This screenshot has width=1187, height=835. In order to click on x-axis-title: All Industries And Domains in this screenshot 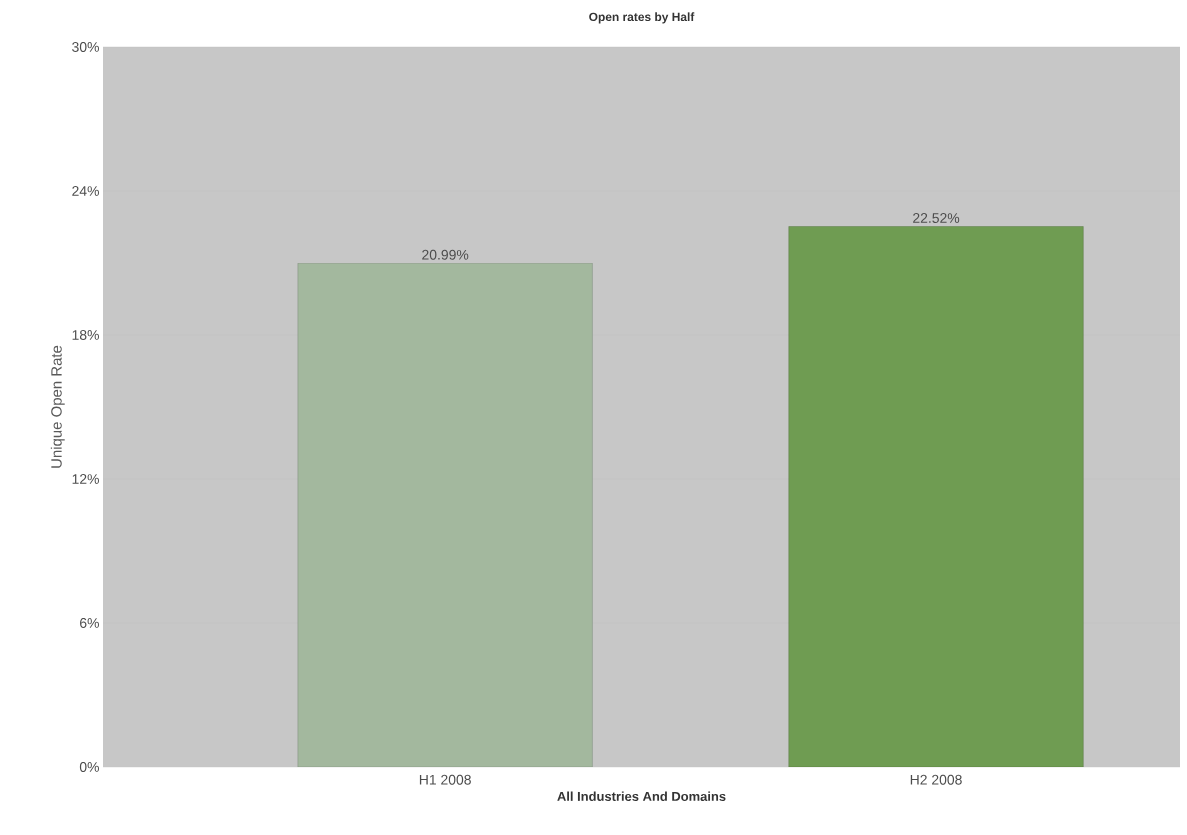, I will do `click(641, 796)`.